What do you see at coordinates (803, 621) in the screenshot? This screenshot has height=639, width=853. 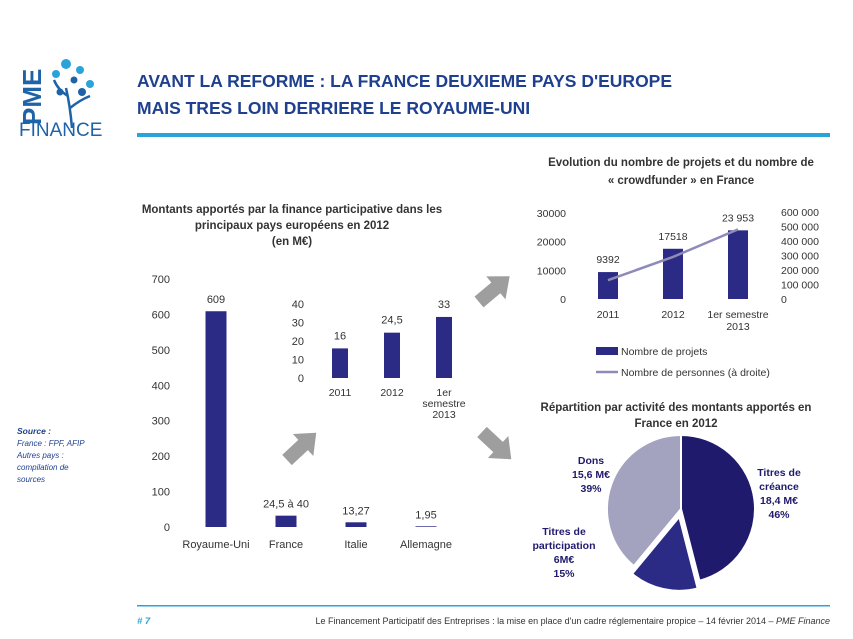 I see `footer-brand: PME Finance` at bounding box center [803, 621].